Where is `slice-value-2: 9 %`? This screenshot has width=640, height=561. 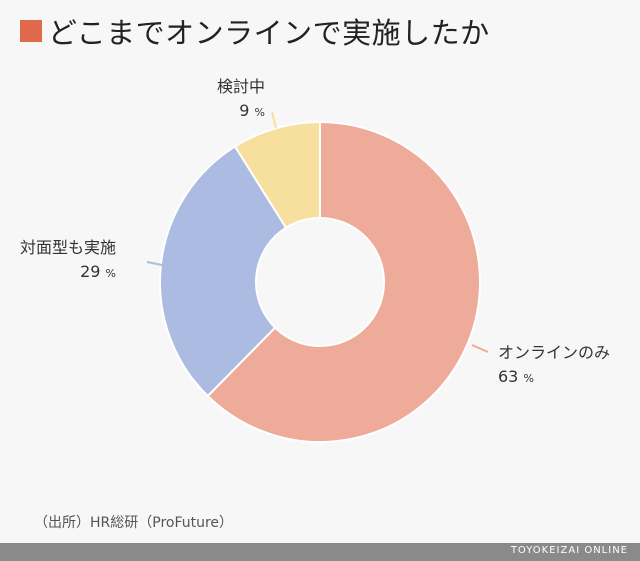
slice-value-2: 9 % is located at coordinates (252, 110).